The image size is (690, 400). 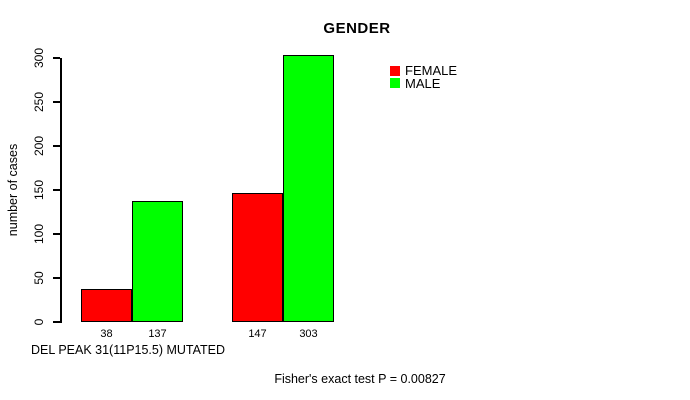 What do you see at coordinates (395, 83) in the screenshot?
I see `legend-swatch-male` at bounding box center [395, 83].